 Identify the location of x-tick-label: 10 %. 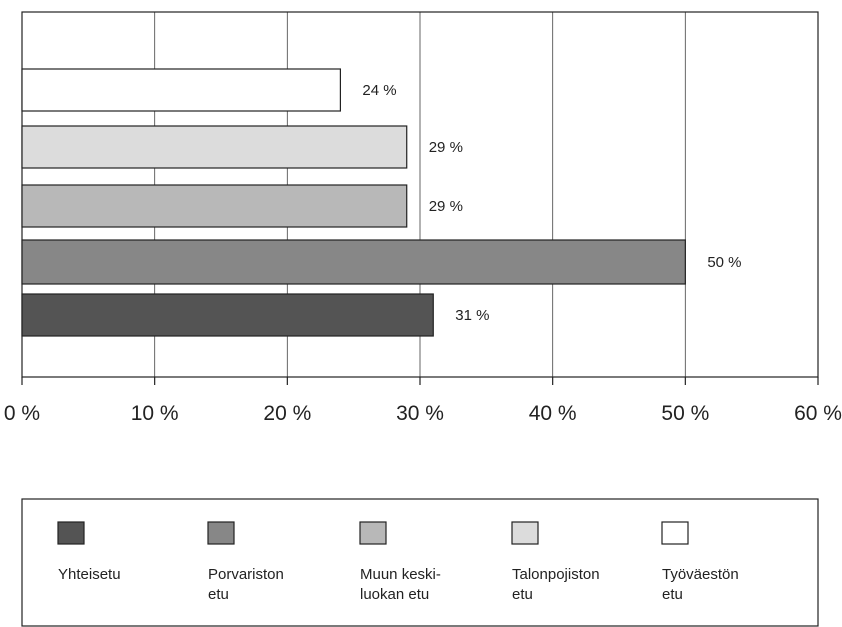
(155, 413).